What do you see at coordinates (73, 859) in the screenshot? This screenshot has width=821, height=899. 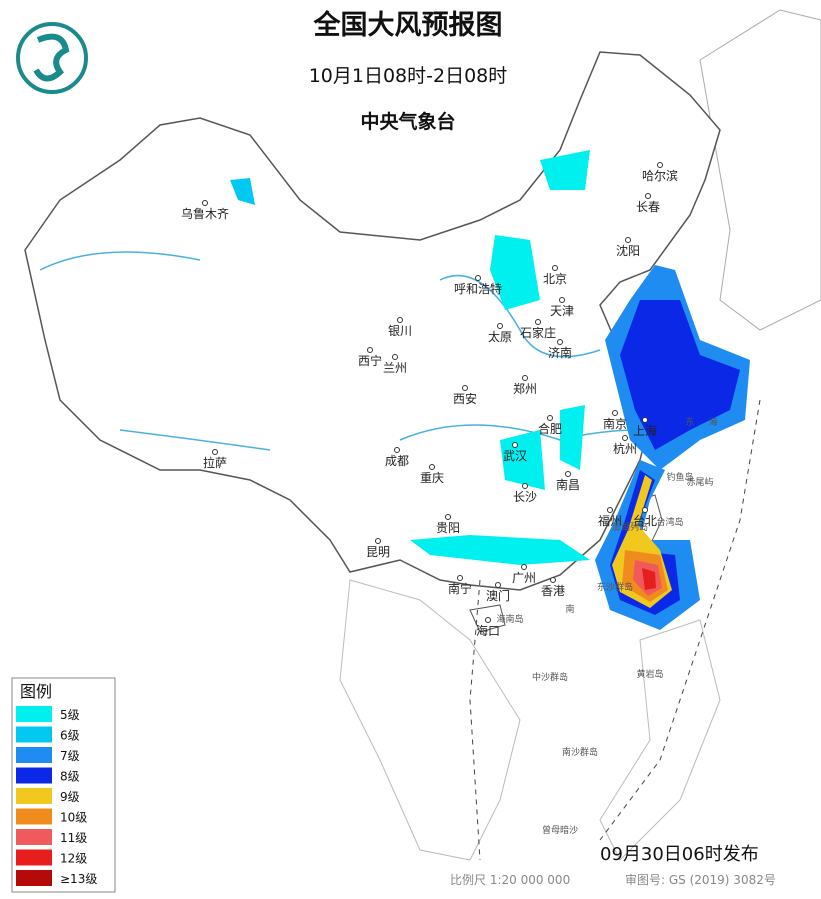 I see `legend-label: 12级` at bounding box center [73, 859].